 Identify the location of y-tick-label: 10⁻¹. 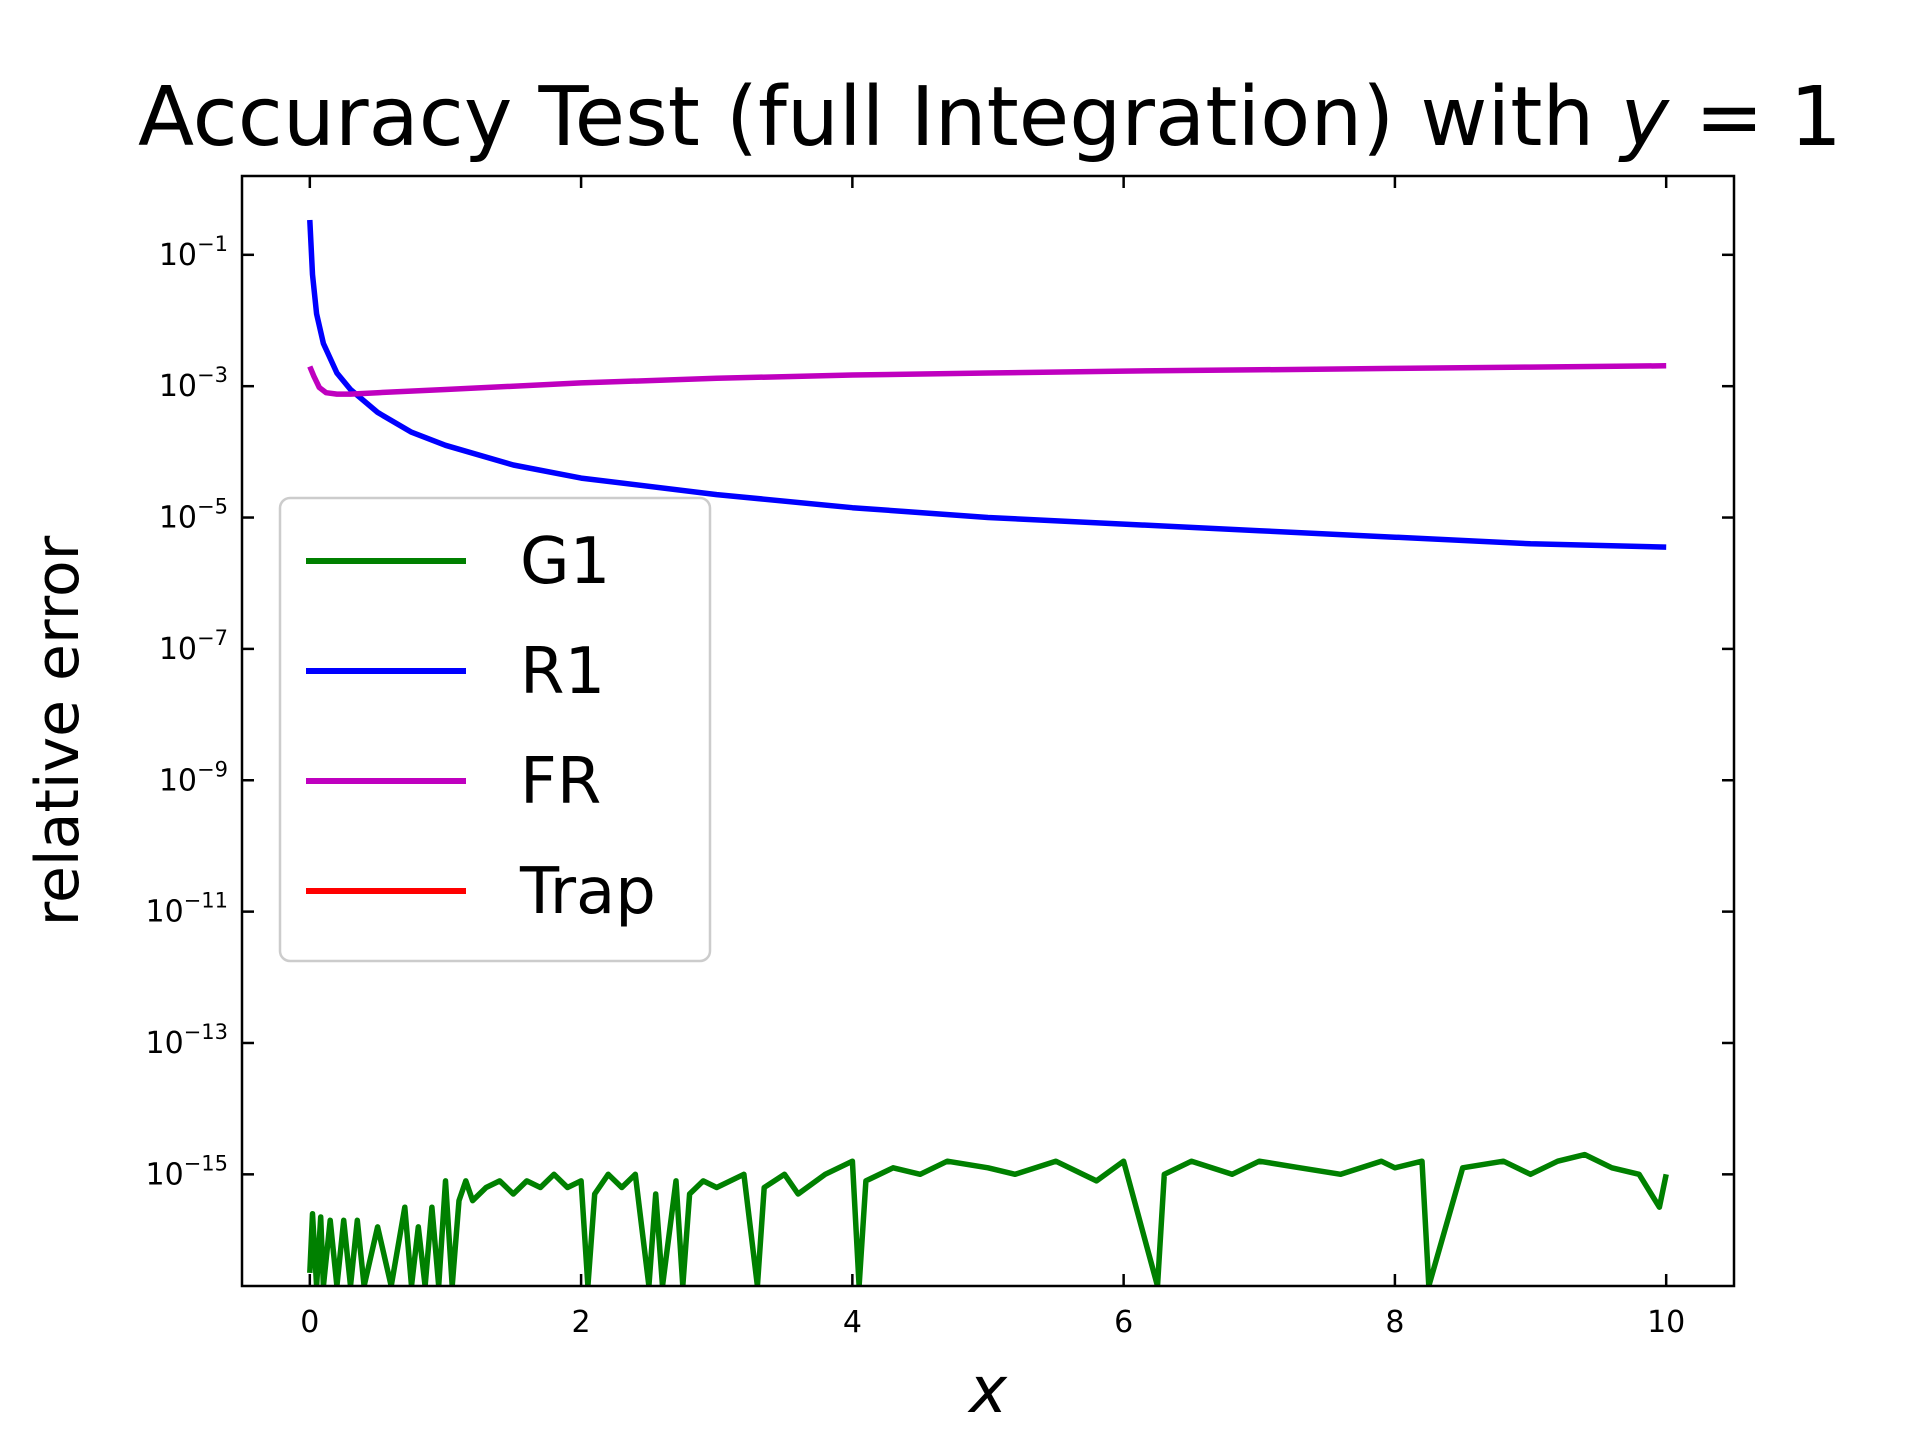
(193, 252).